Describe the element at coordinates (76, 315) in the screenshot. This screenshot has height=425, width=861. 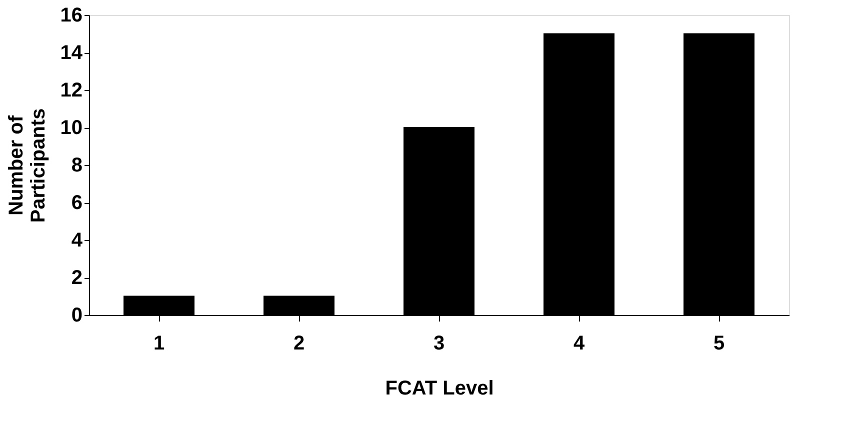
I see `y-tick-label: 0` at that location.